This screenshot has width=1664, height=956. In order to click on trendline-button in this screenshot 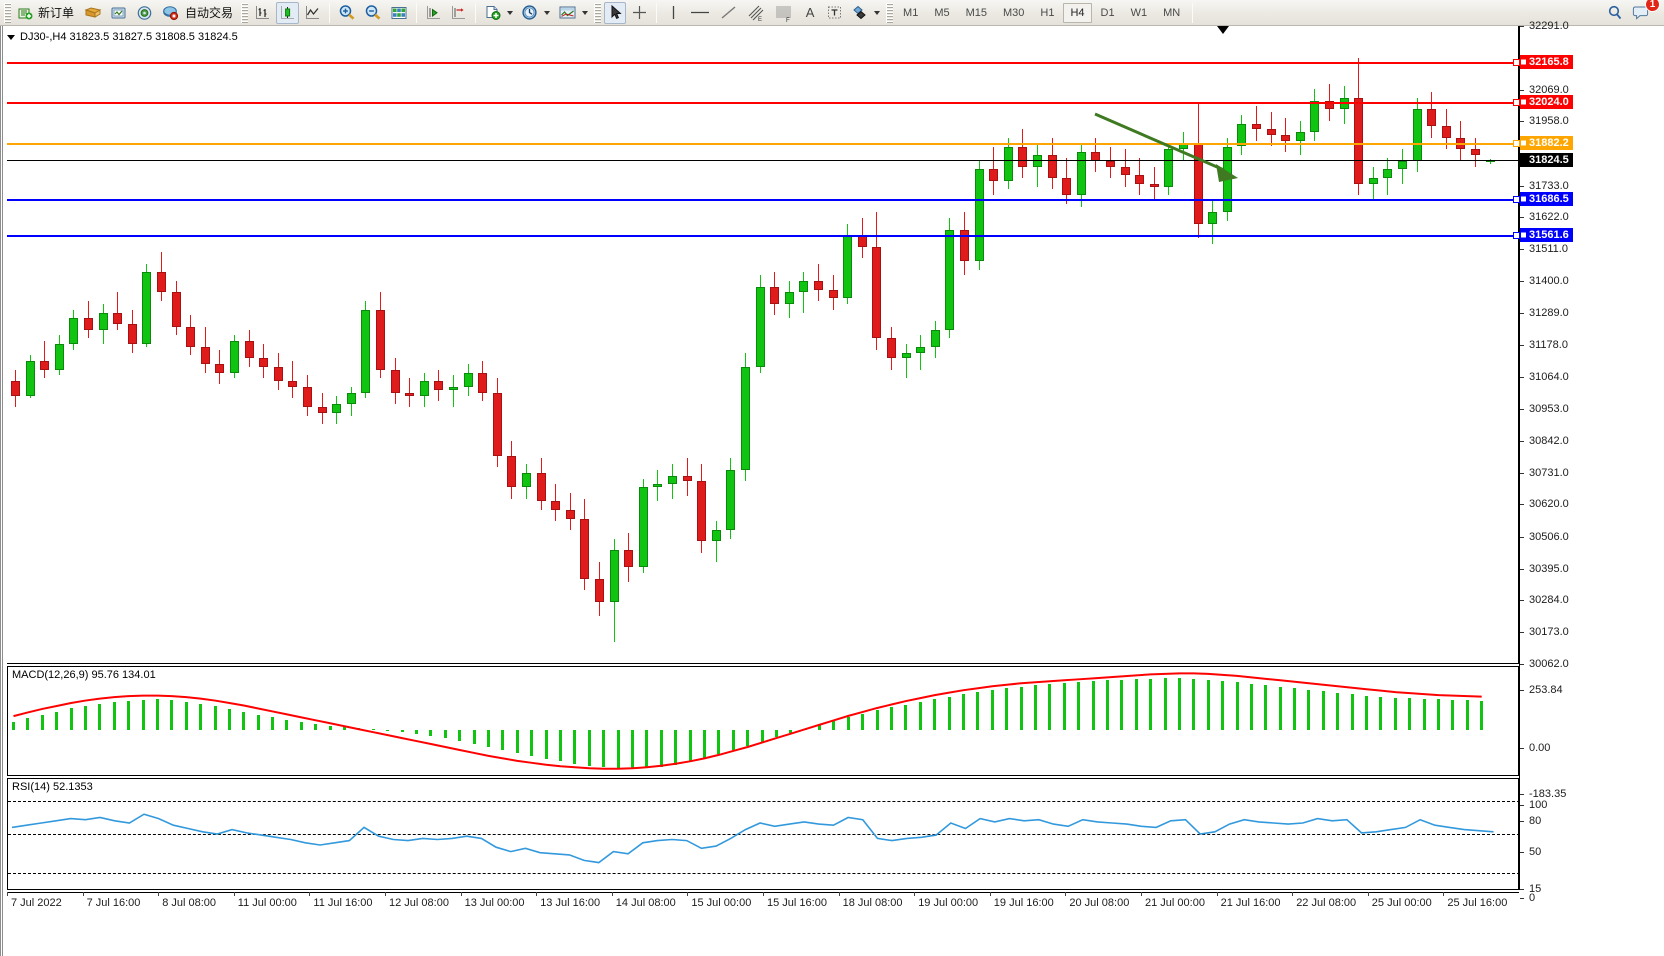, I will do `click(728, 13)`.